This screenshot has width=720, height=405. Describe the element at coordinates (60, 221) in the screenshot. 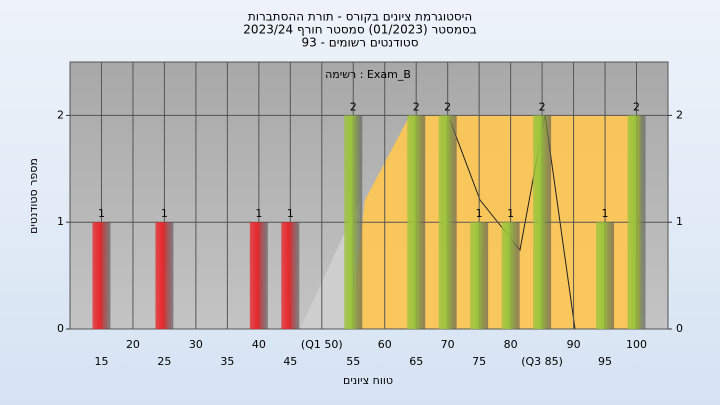

I see `y-tick-label: 1` at that location.